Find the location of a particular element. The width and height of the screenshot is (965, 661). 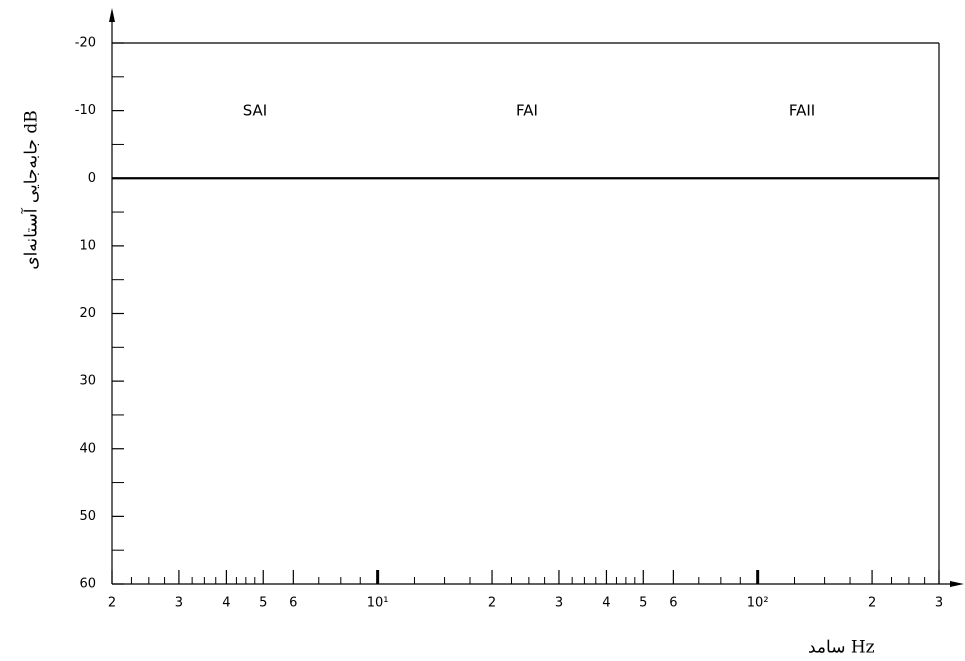

y-tick-label: -10 is located at coordinates (85, 110).